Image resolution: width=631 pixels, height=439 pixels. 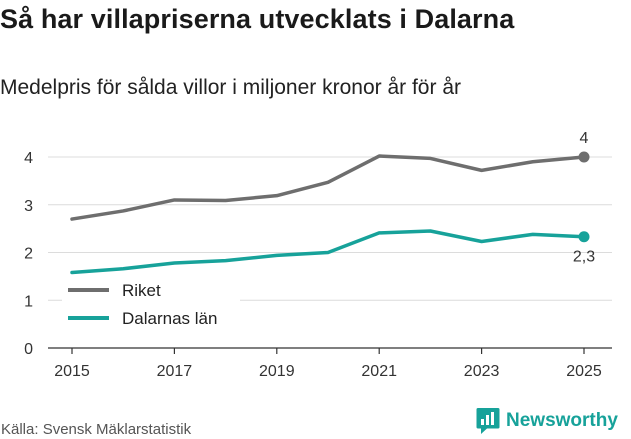 I want to click on x-tick-label-2017: 2017, so click(x=175, y=371).